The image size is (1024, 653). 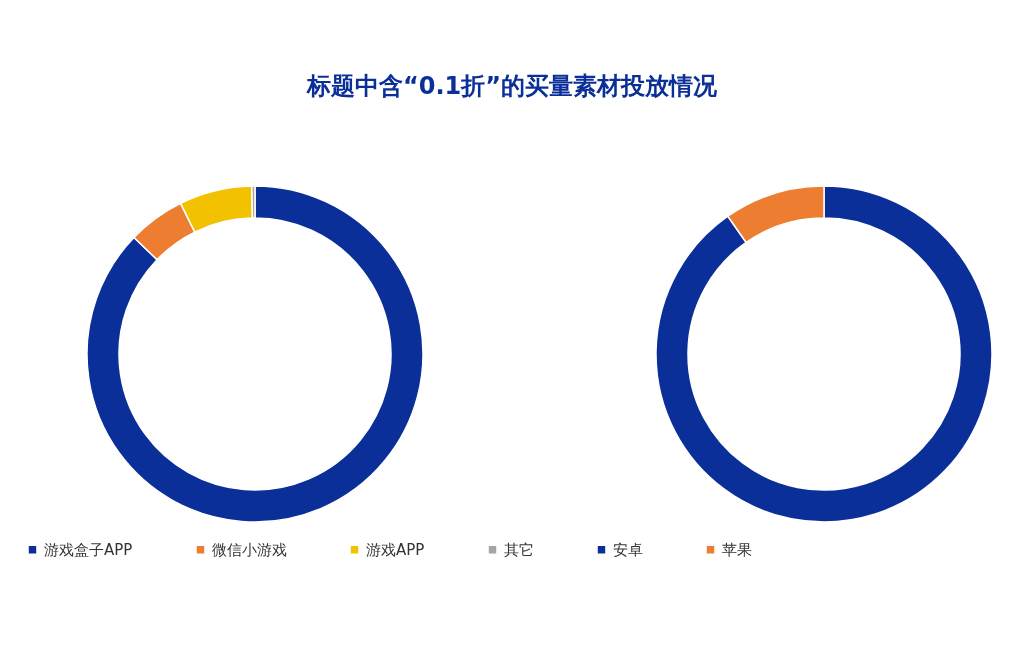 What do you see at coordinates (249, 549) in the screenshot?
I see `legend-label: 微信小游戏` at bounding box center [249, 549].